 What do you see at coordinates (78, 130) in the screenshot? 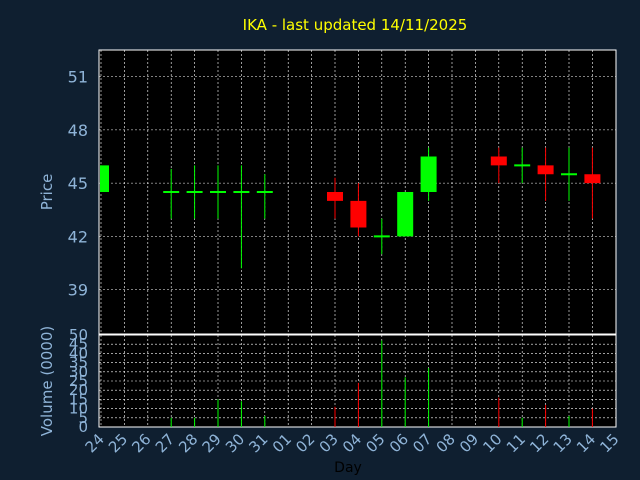
I see `price-tick-label: 48` at bounding box center [78, 130].